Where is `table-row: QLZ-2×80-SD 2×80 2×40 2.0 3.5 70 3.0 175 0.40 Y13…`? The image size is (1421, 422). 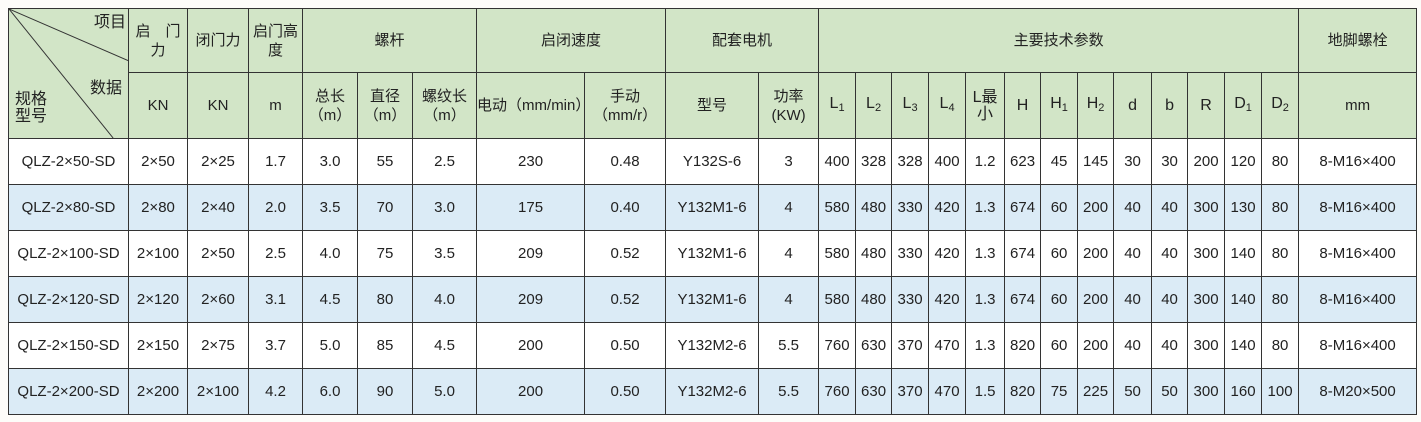
table-row: QLZ-2×80-SD 2×80 2×40 2.0 3.5 70 3.0 175 0.40 Y13… is located at coordinates (713, 207).